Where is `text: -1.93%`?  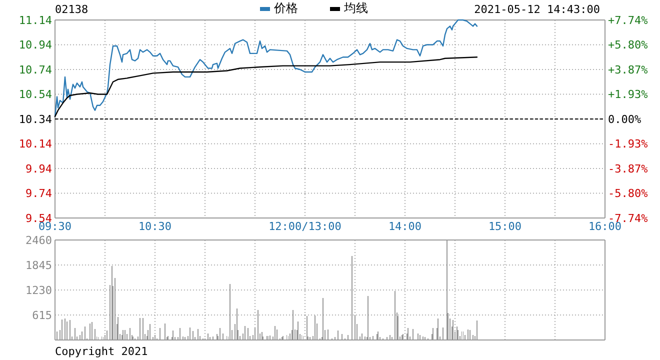 text: -1.93% is located at coordinates (628, 144).